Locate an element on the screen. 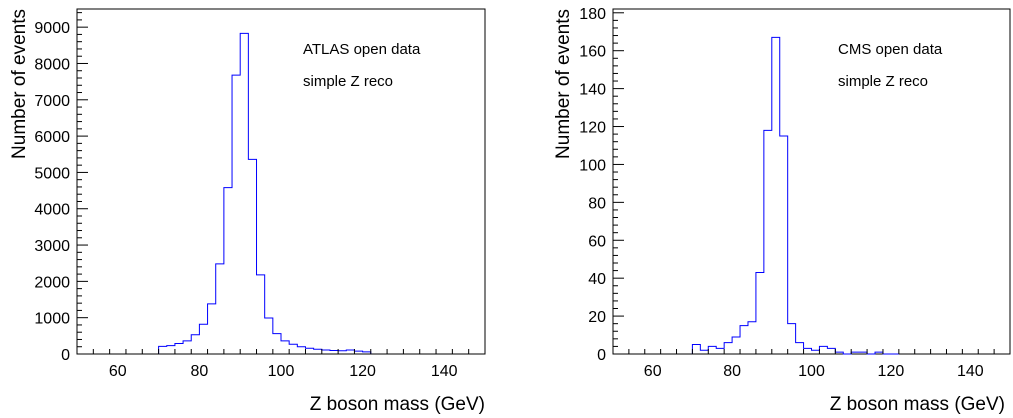  y-tick-label: 180 is located at coordinates (592, 14).